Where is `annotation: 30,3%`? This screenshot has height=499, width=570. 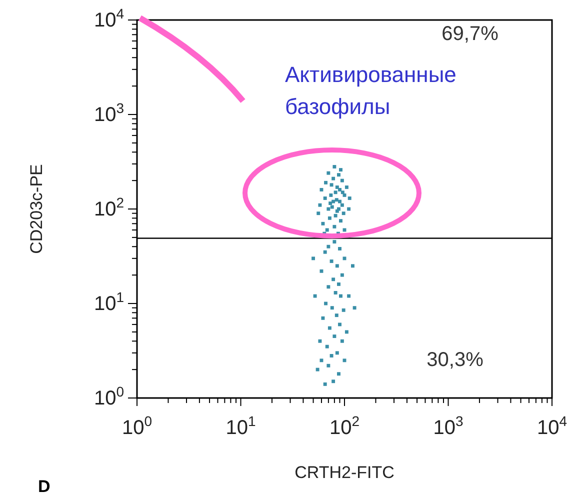 annotation: 30,3% is located at coordinates (455, 360).